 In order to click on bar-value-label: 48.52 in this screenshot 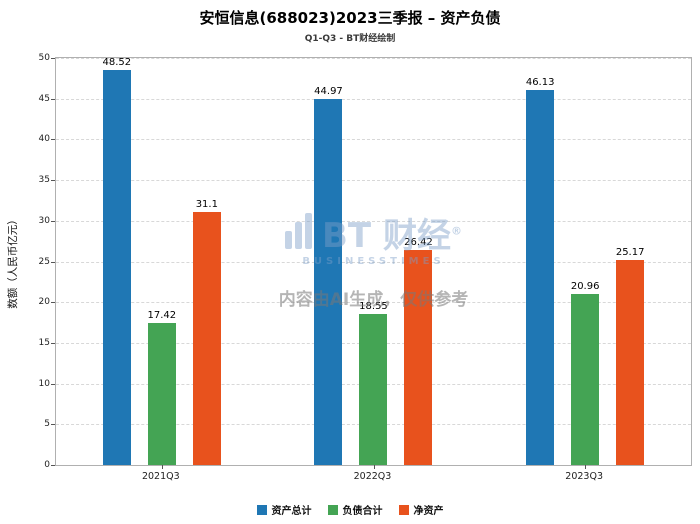, I will do `click(117, 63)`.